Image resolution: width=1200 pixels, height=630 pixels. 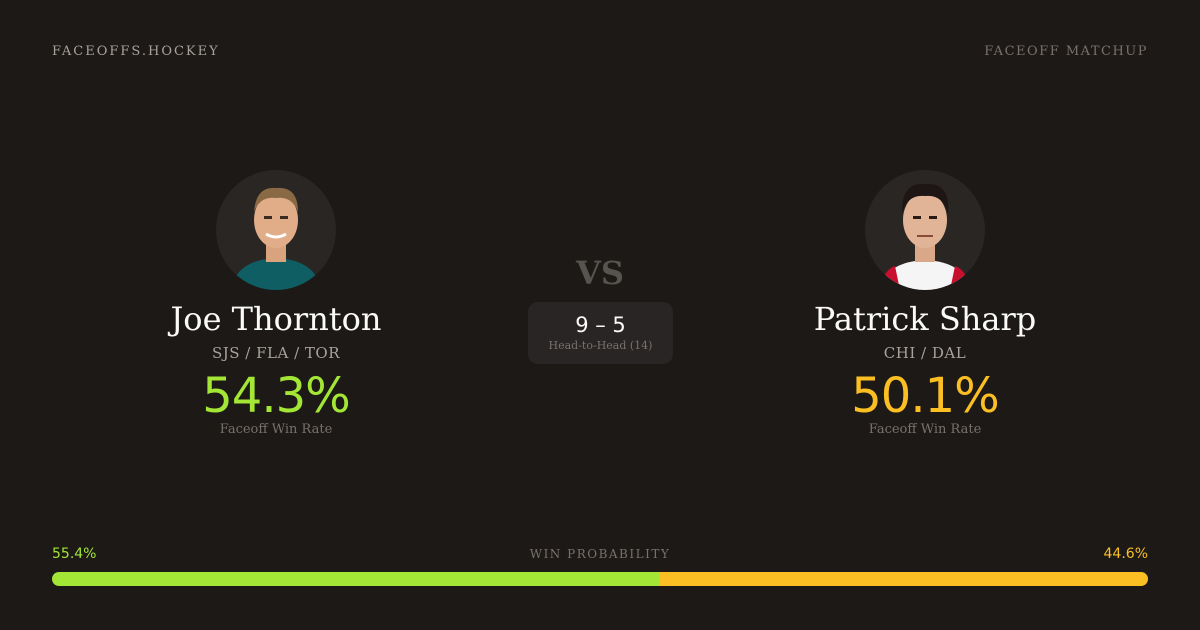 I want to click on head-to-head-label: Head-to-Head (14), so click(x=600, y=345).